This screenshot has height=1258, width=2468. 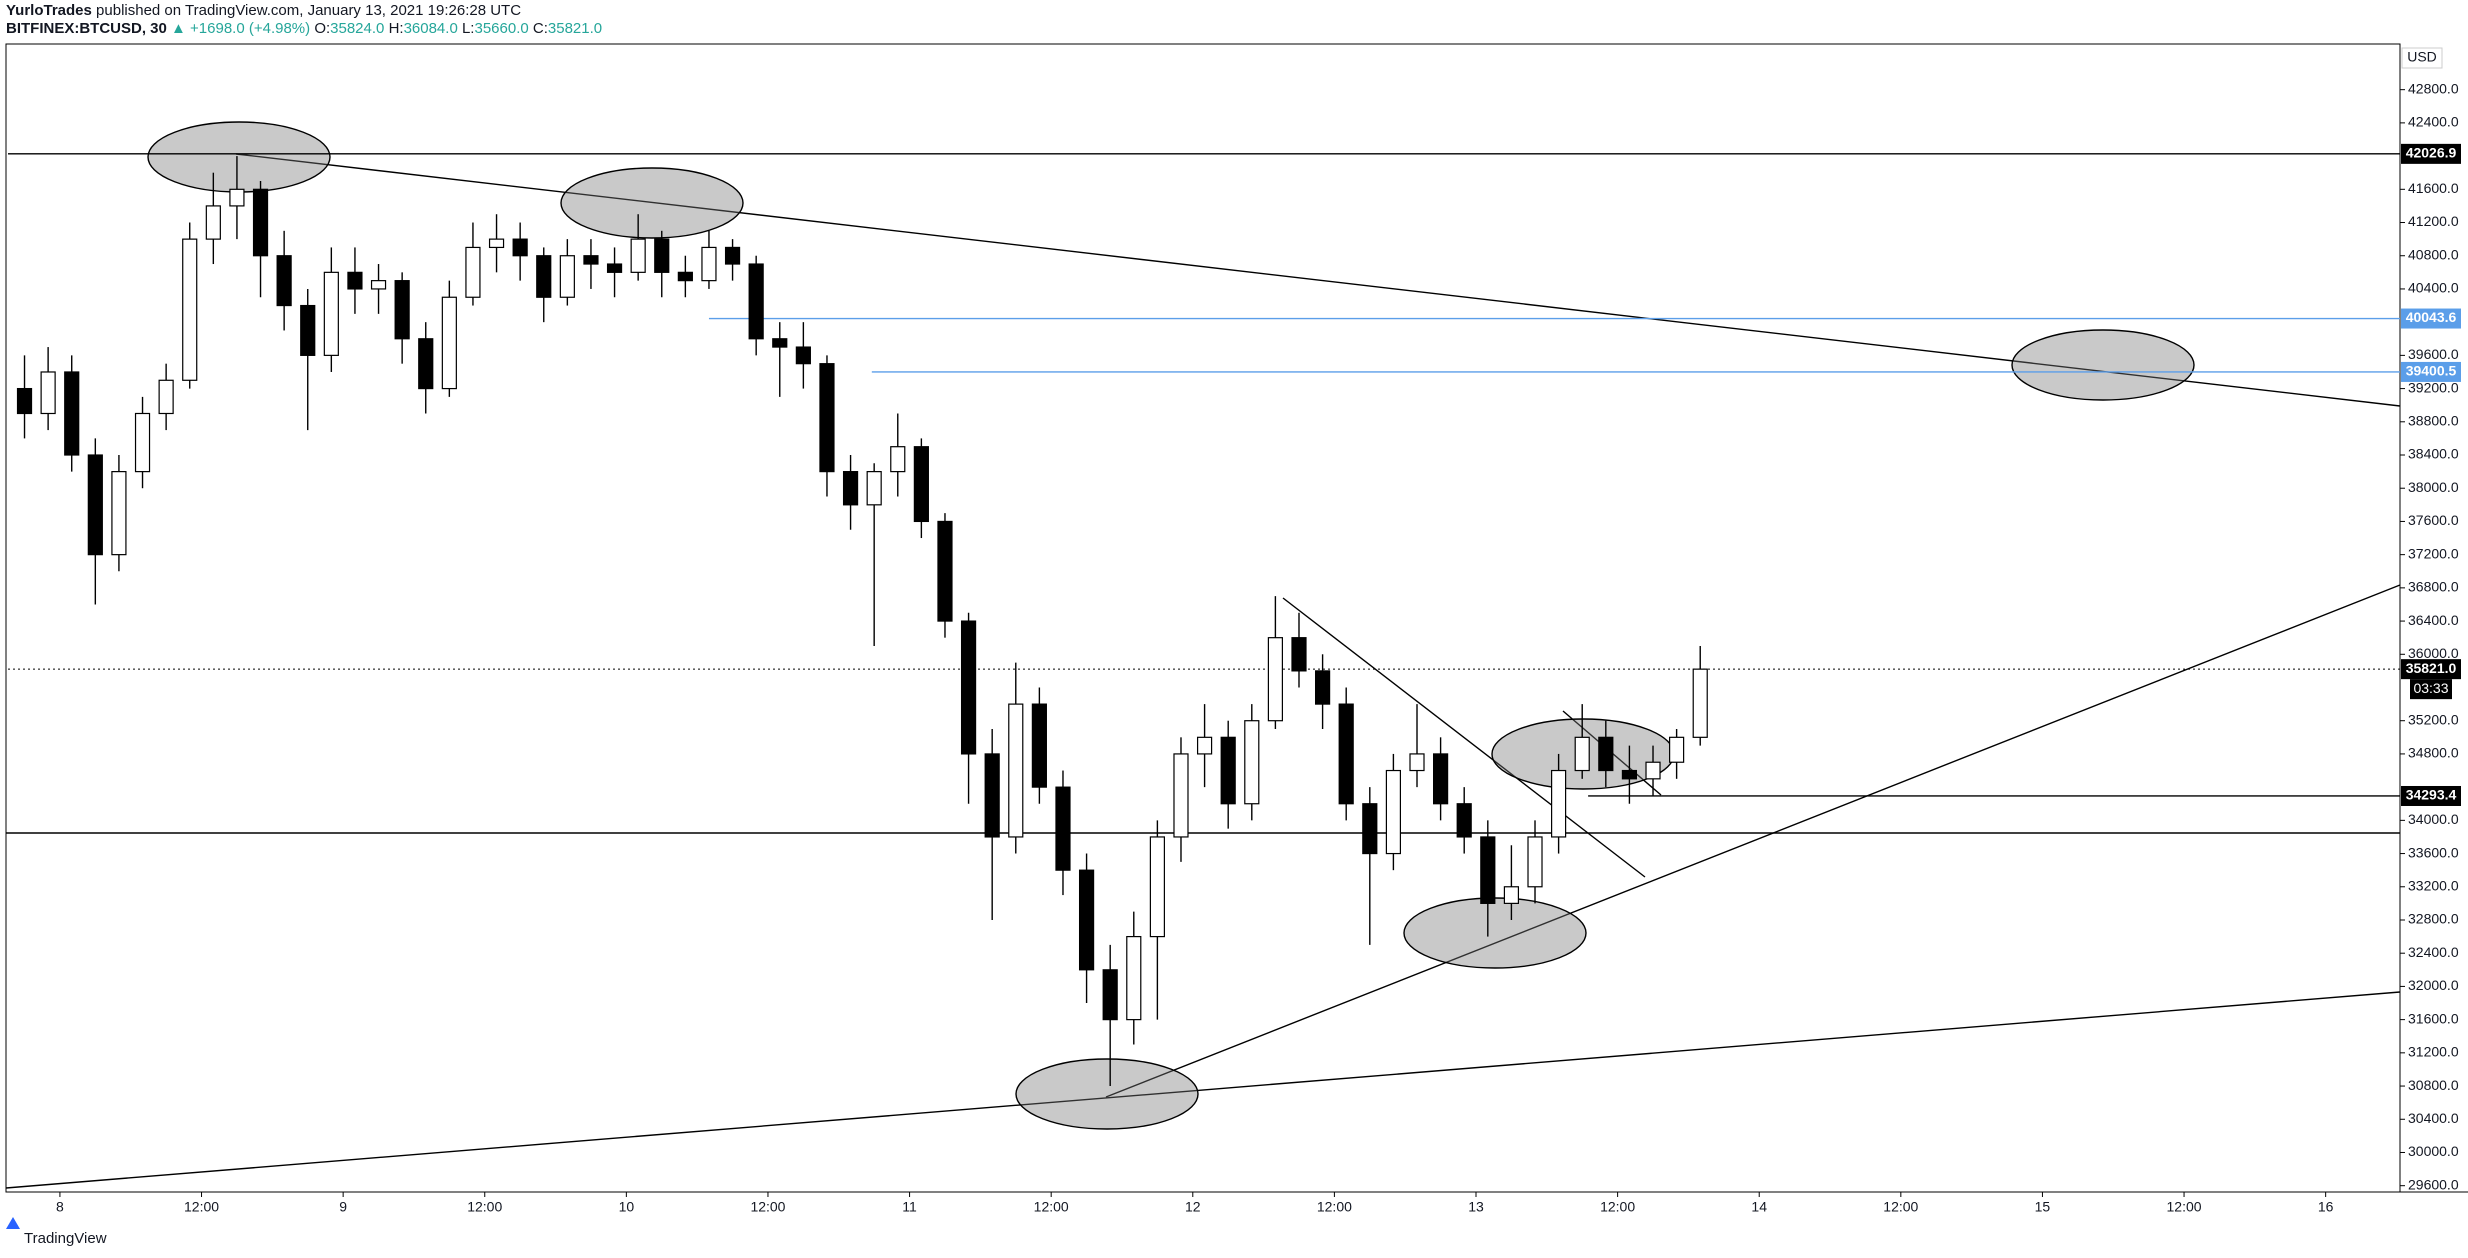 I want to click on x-tick-label: 13, so click(x=1476, y=1207).